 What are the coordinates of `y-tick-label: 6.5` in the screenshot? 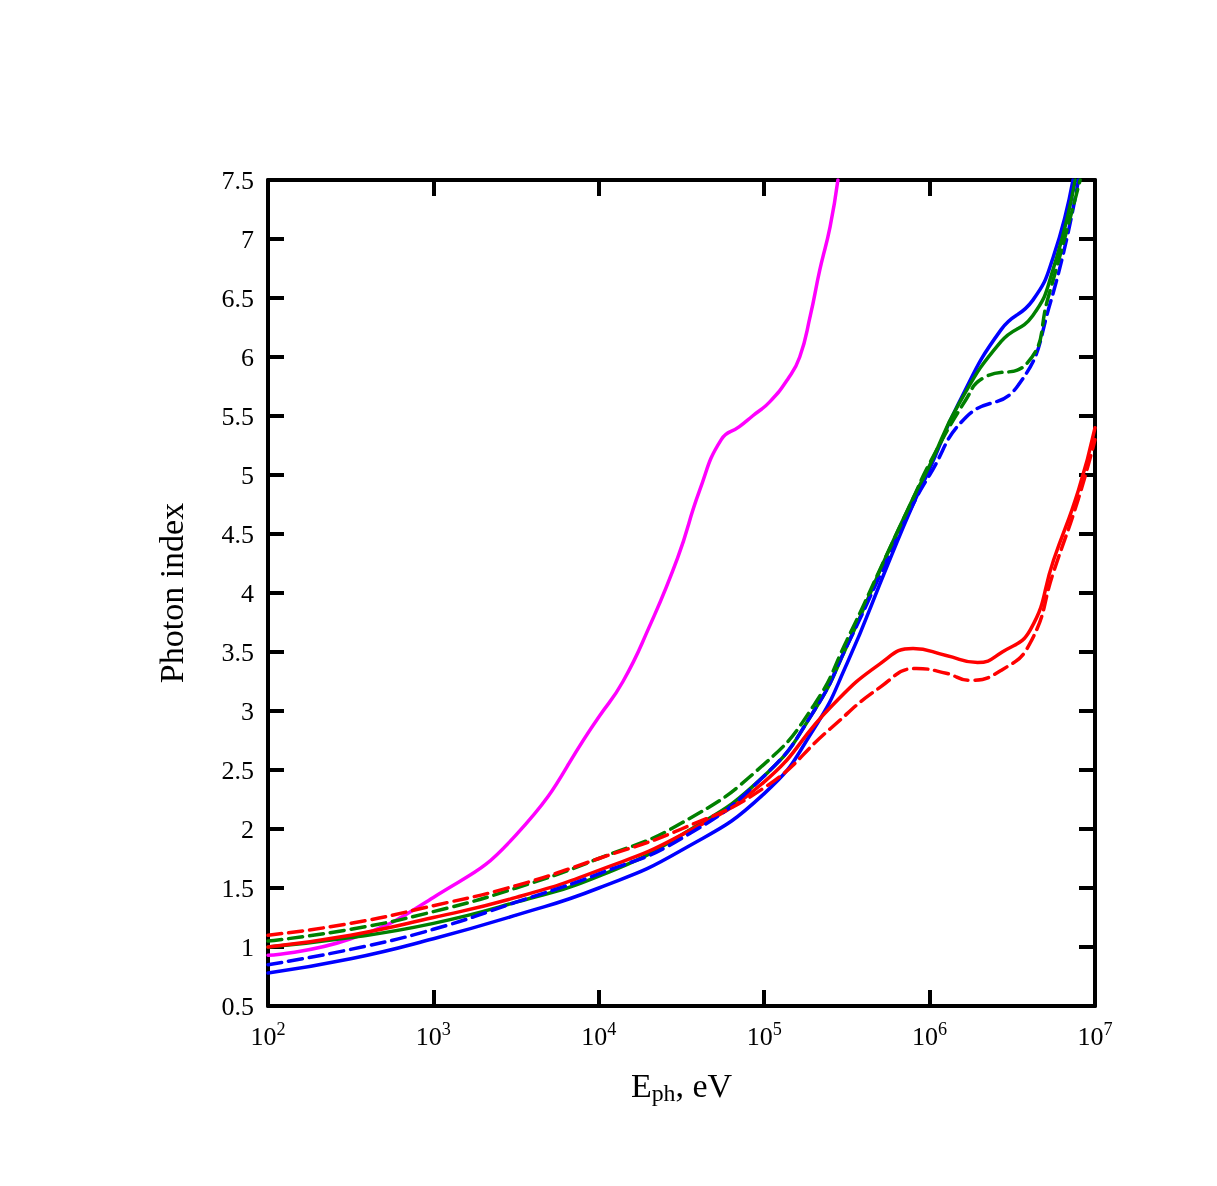 It's located at (237, 298).